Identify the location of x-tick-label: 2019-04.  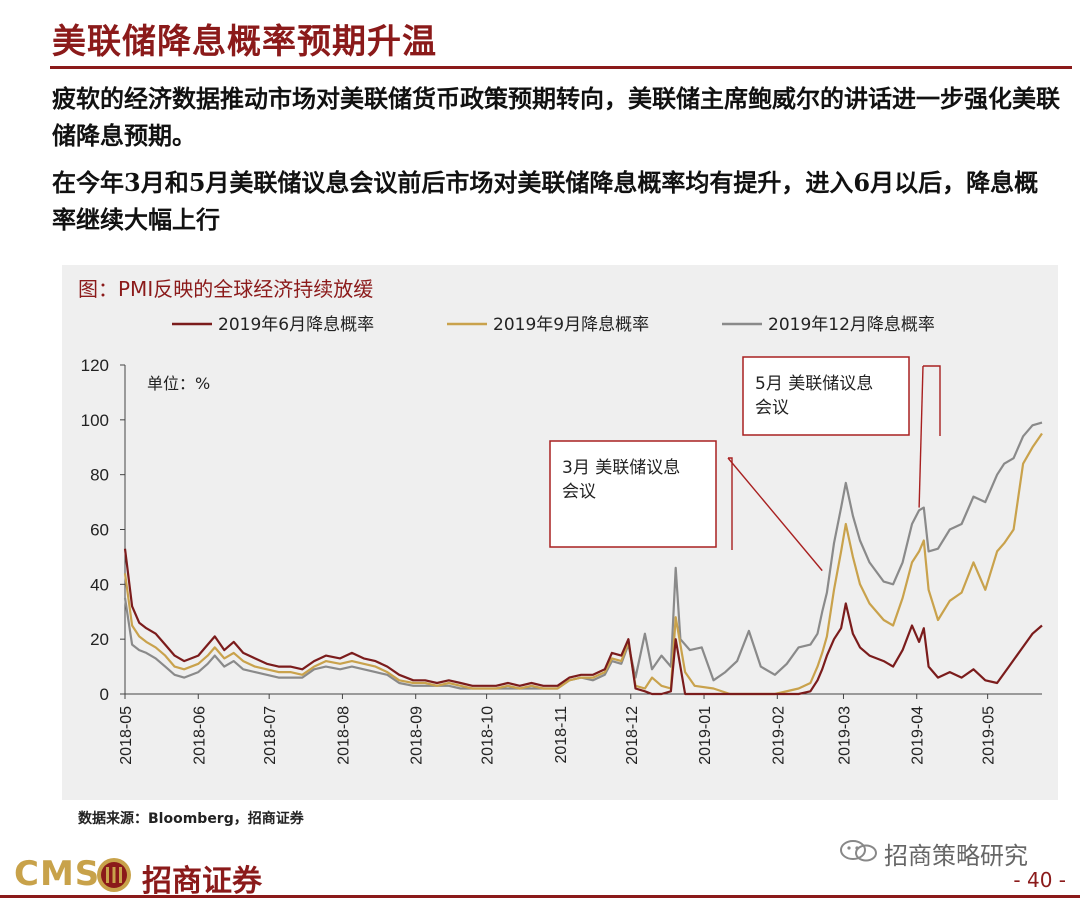
(918, 735).